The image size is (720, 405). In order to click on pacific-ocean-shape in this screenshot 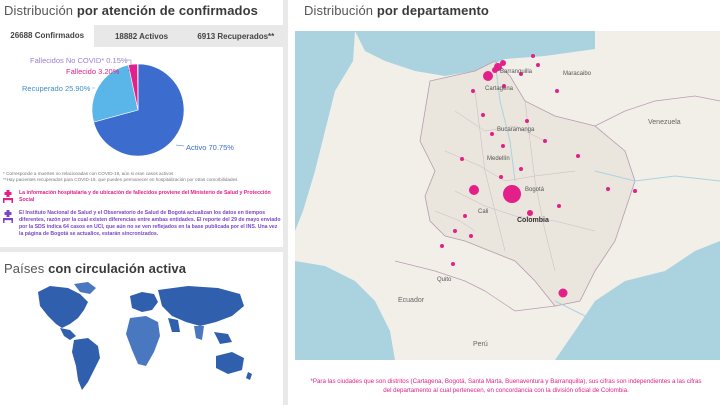, I will do `click(325, 131)`.